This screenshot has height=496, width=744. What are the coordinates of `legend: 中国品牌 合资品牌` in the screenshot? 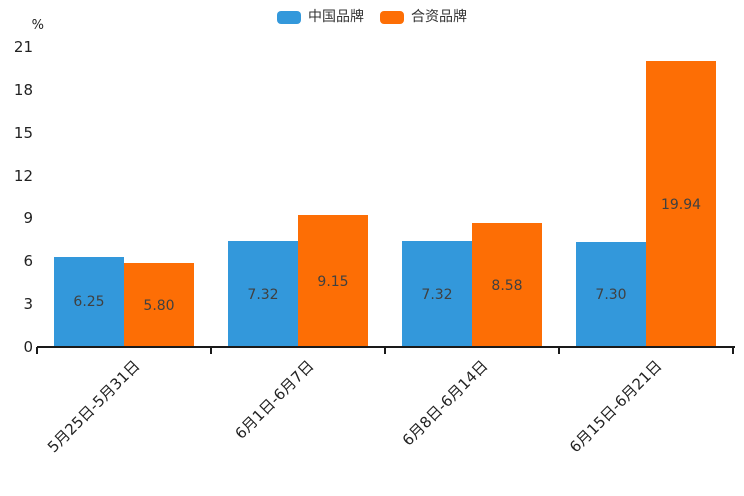 It's located at (372, 17).